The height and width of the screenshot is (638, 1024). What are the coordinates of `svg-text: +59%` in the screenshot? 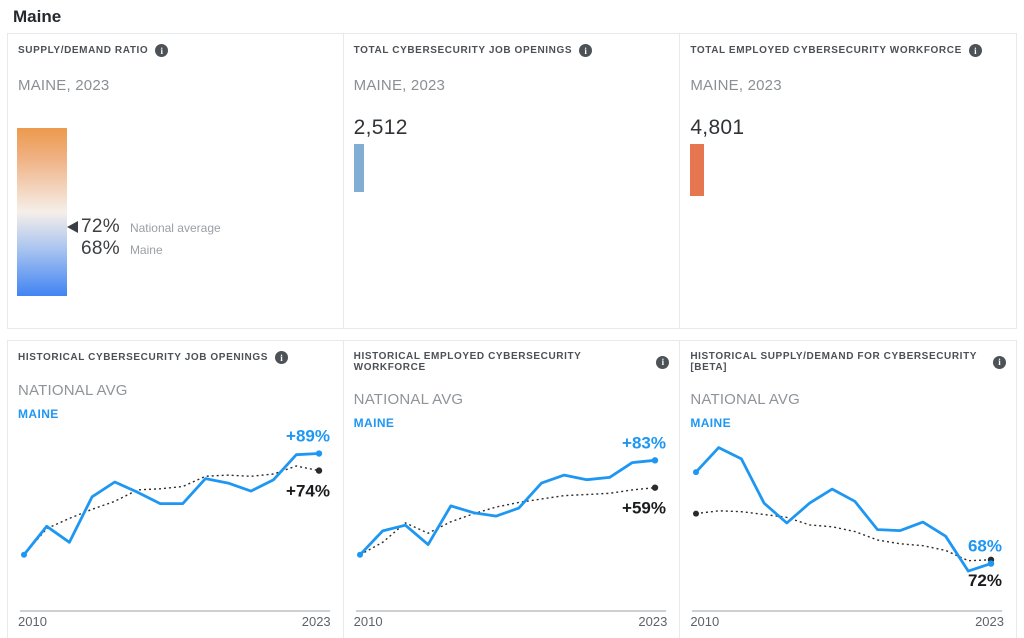 It's located at (644, 508).